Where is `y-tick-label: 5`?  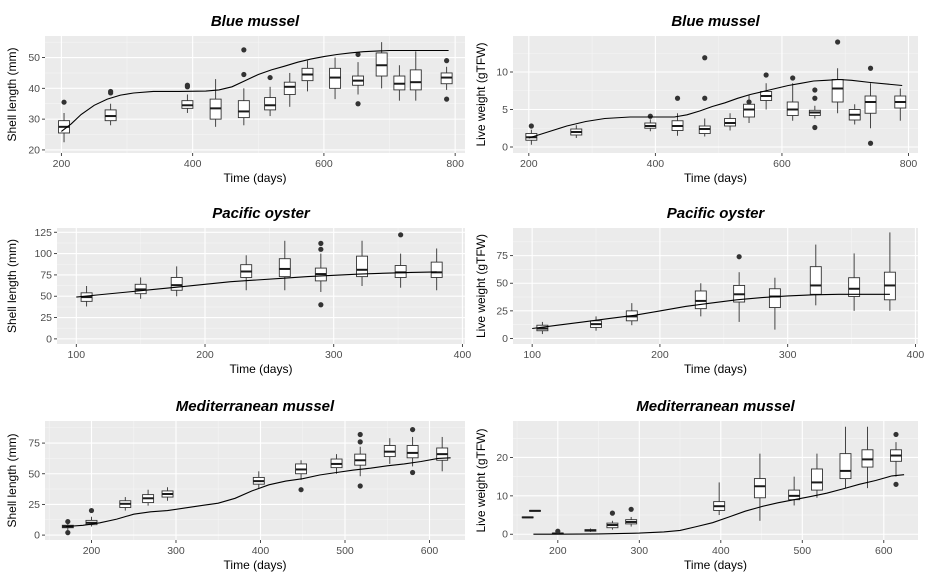
y-tick-label: 5 is located at coordinates (505, 110).